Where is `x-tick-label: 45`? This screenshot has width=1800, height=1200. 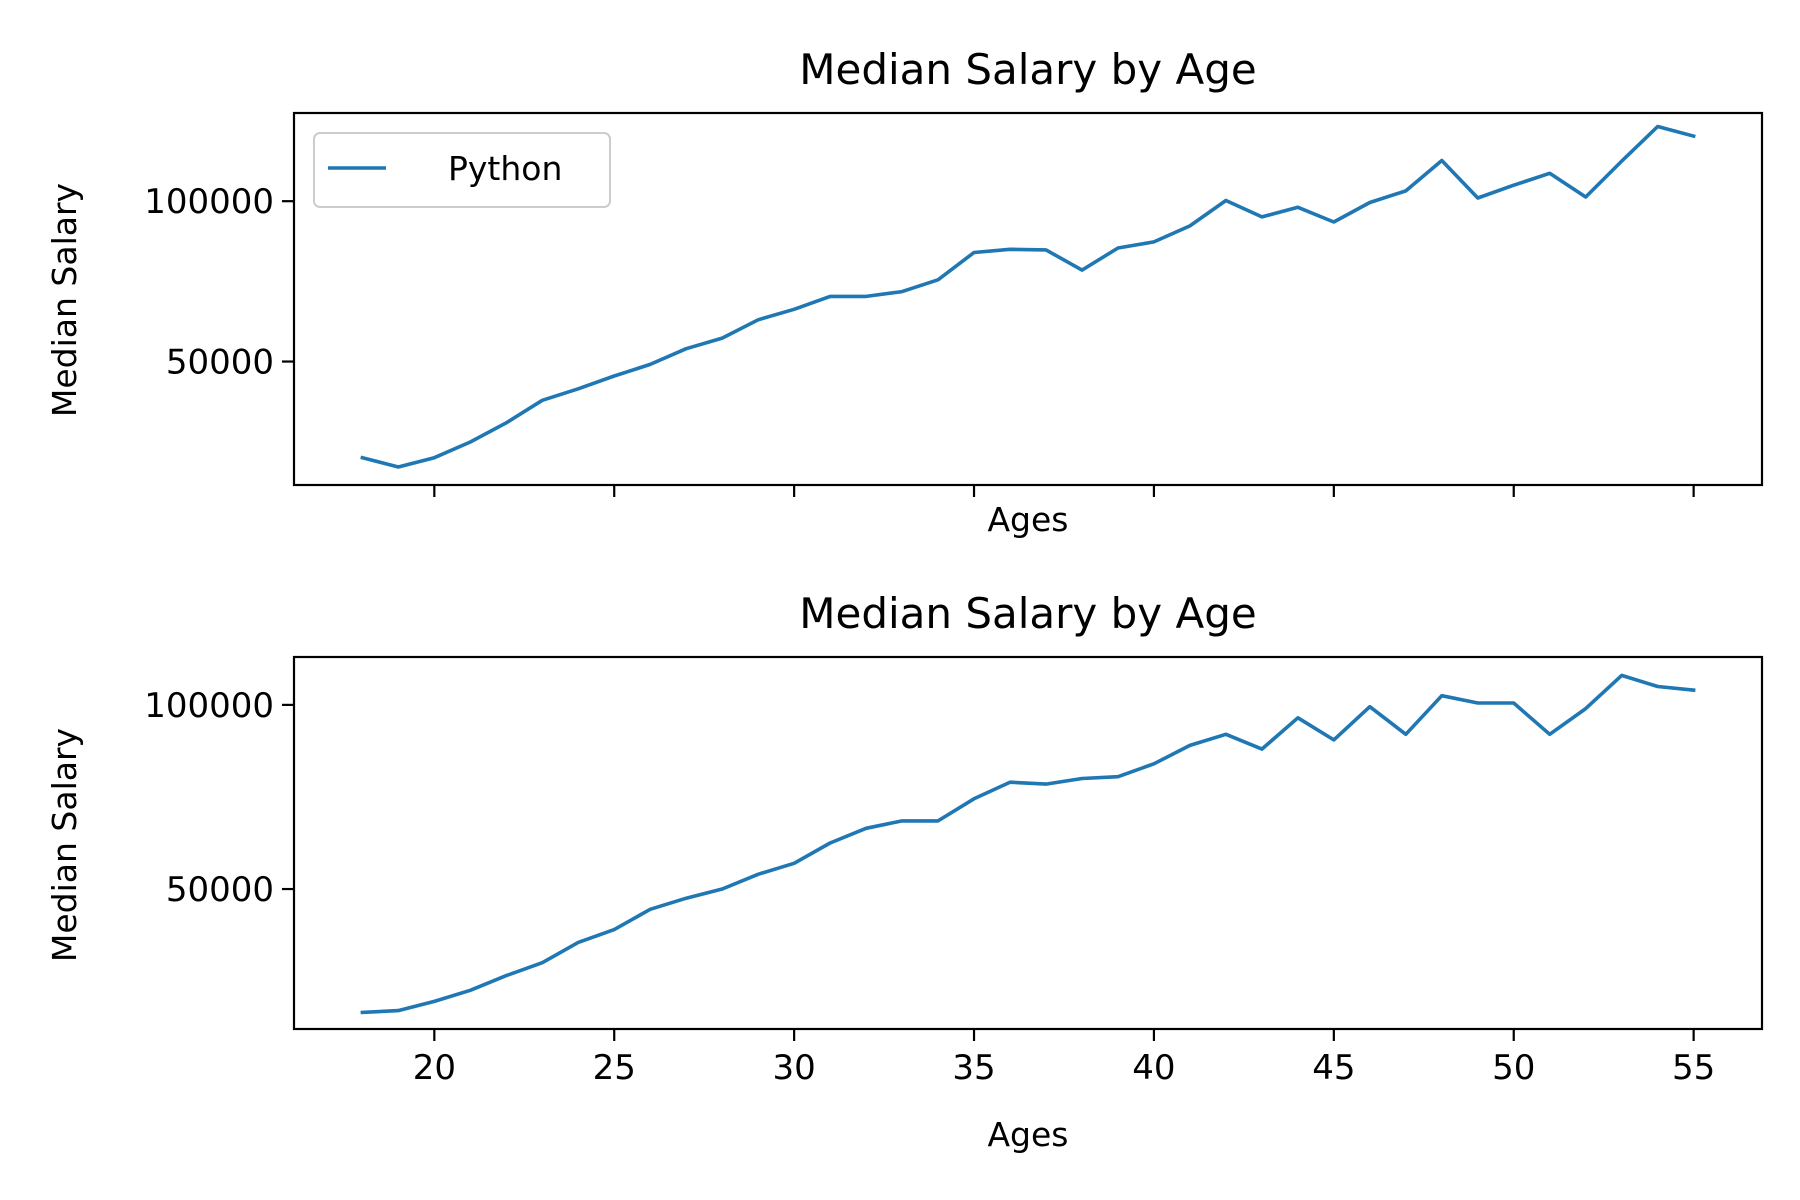
x-tick-label: 45 is located at coordinates (1333, 1068).